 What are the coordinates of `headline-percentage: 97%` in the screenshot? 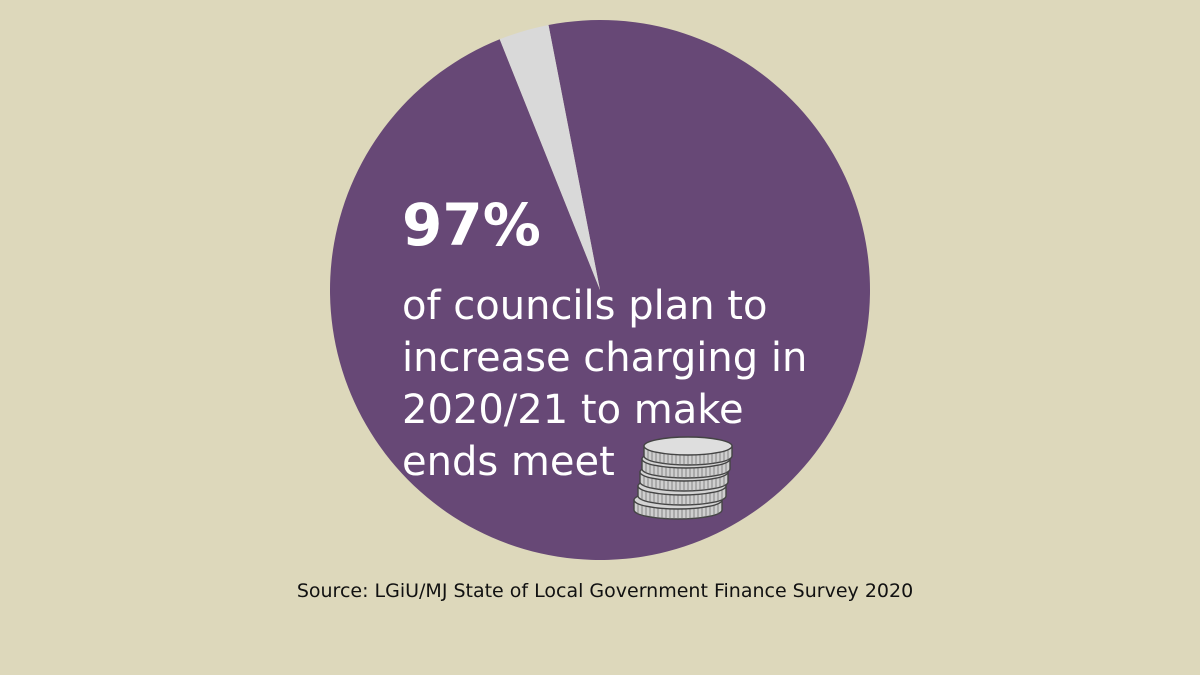 It's located at (471, 225).